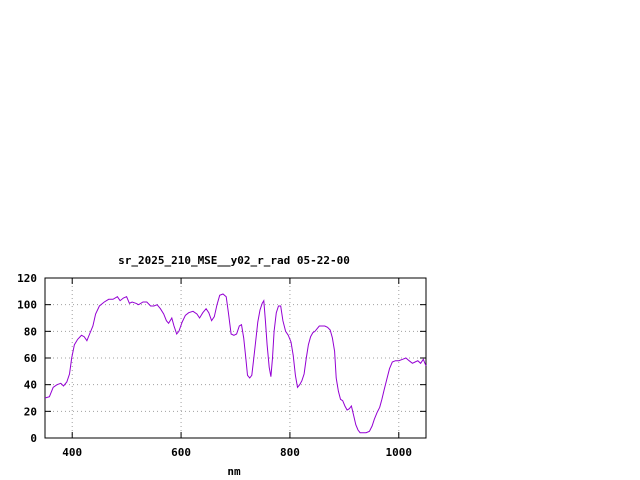  I want to click on y-tick-label: 0, so click(33, 438).